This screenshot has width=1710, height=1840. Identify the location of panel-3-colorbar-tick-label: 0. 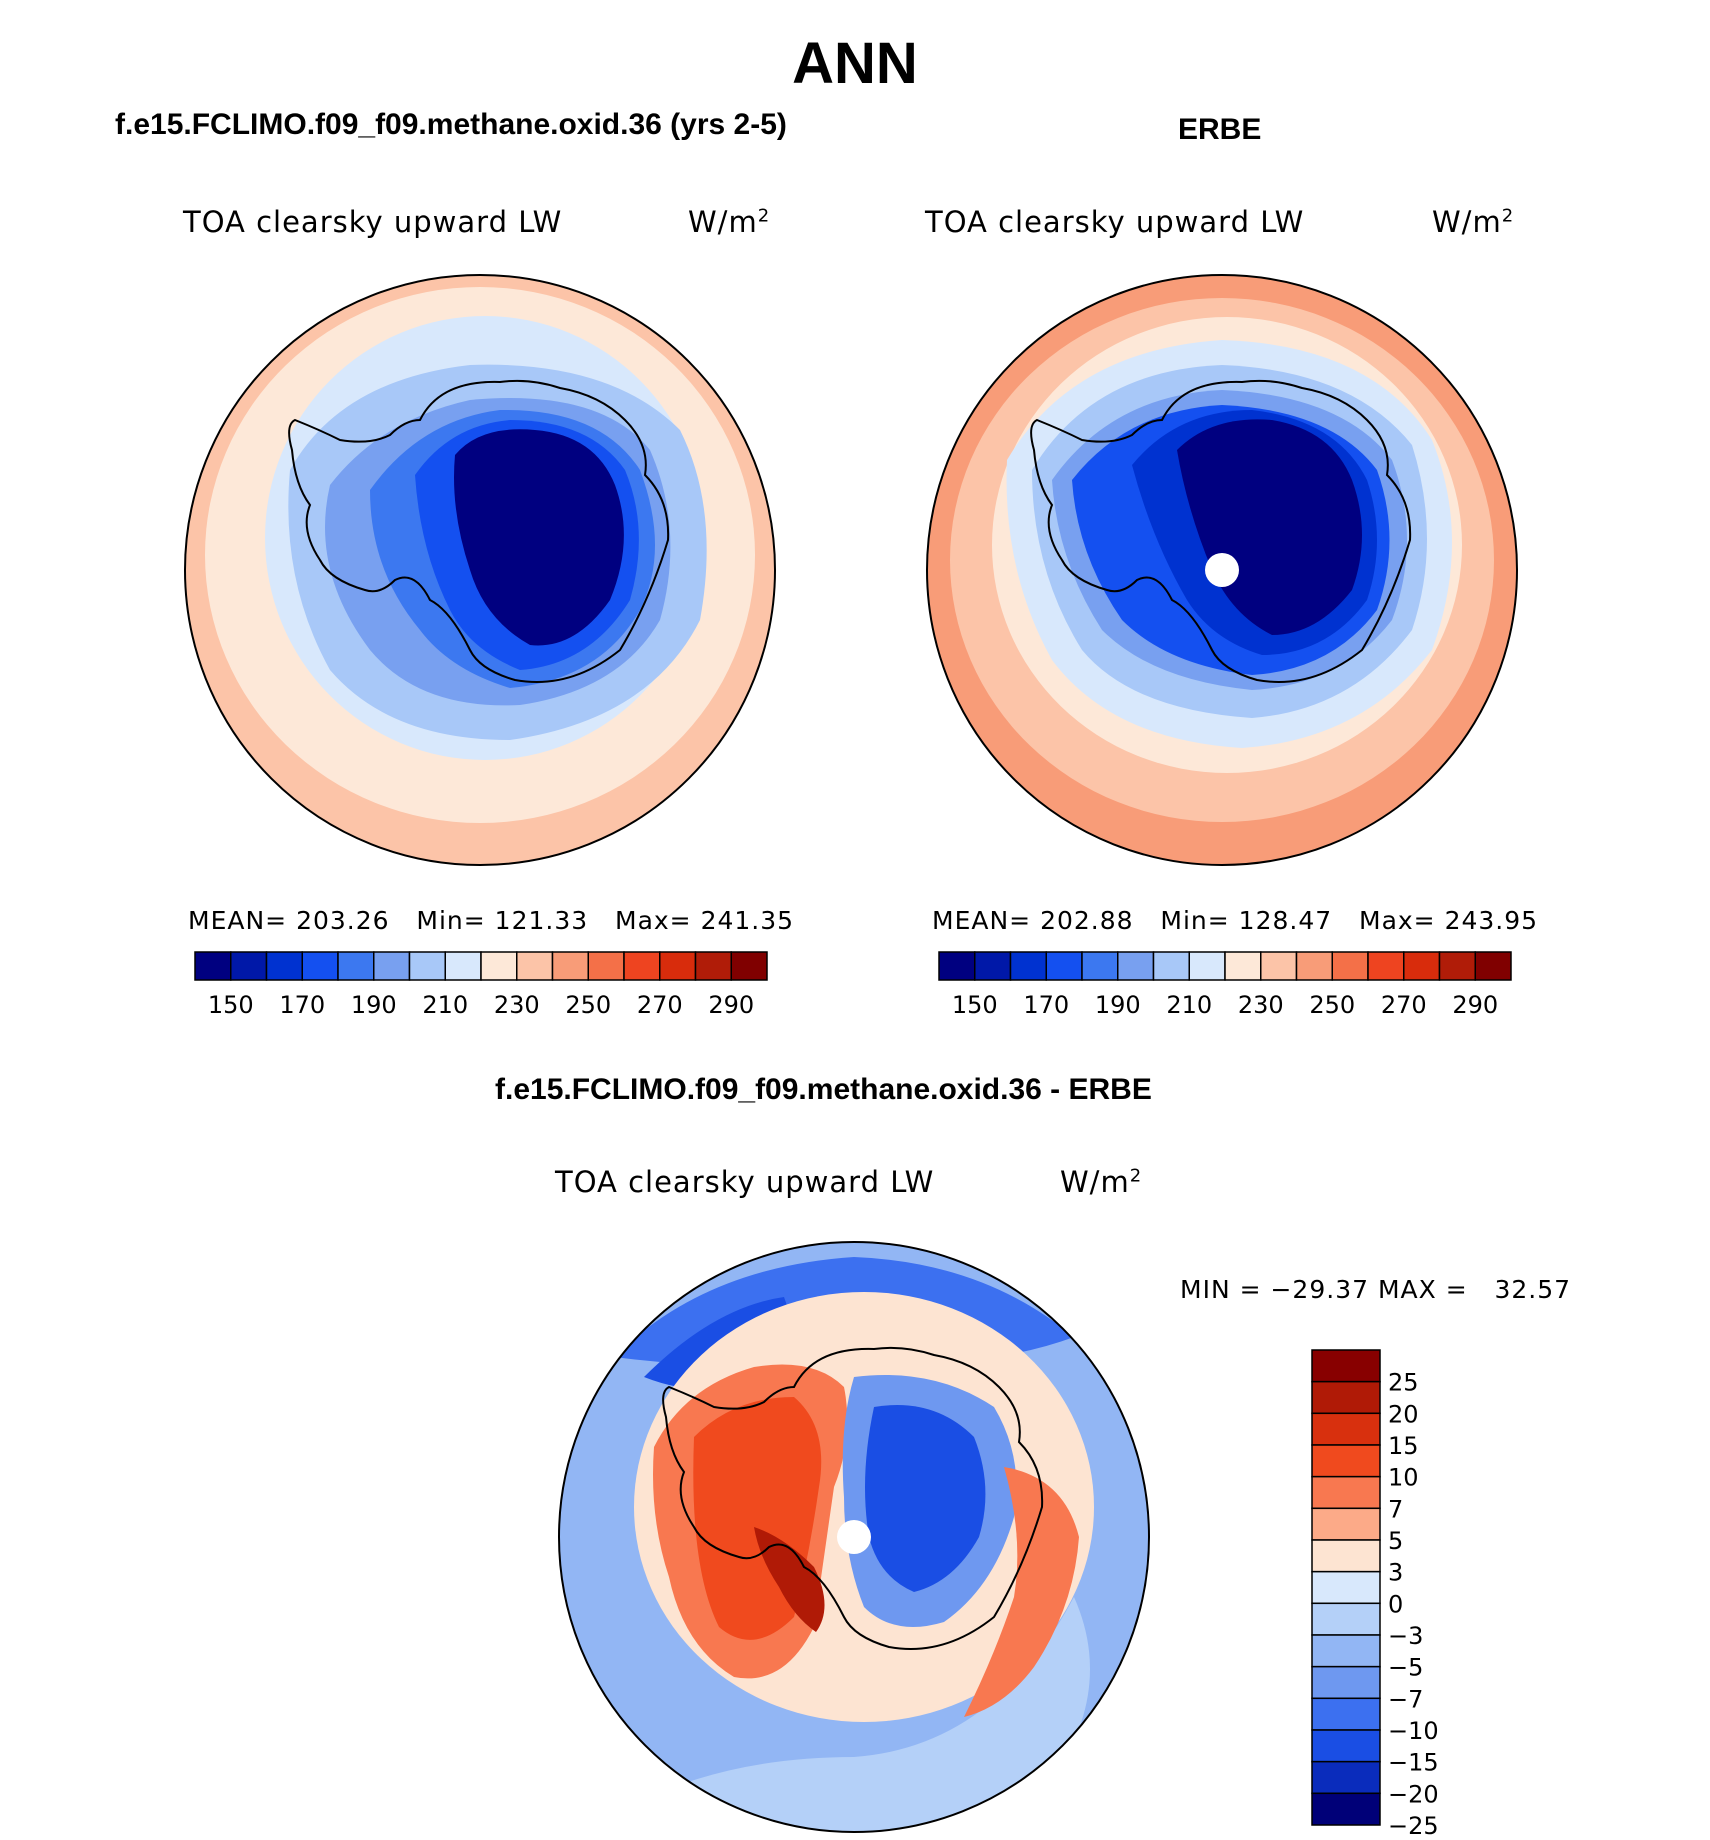
(1395, 1604).